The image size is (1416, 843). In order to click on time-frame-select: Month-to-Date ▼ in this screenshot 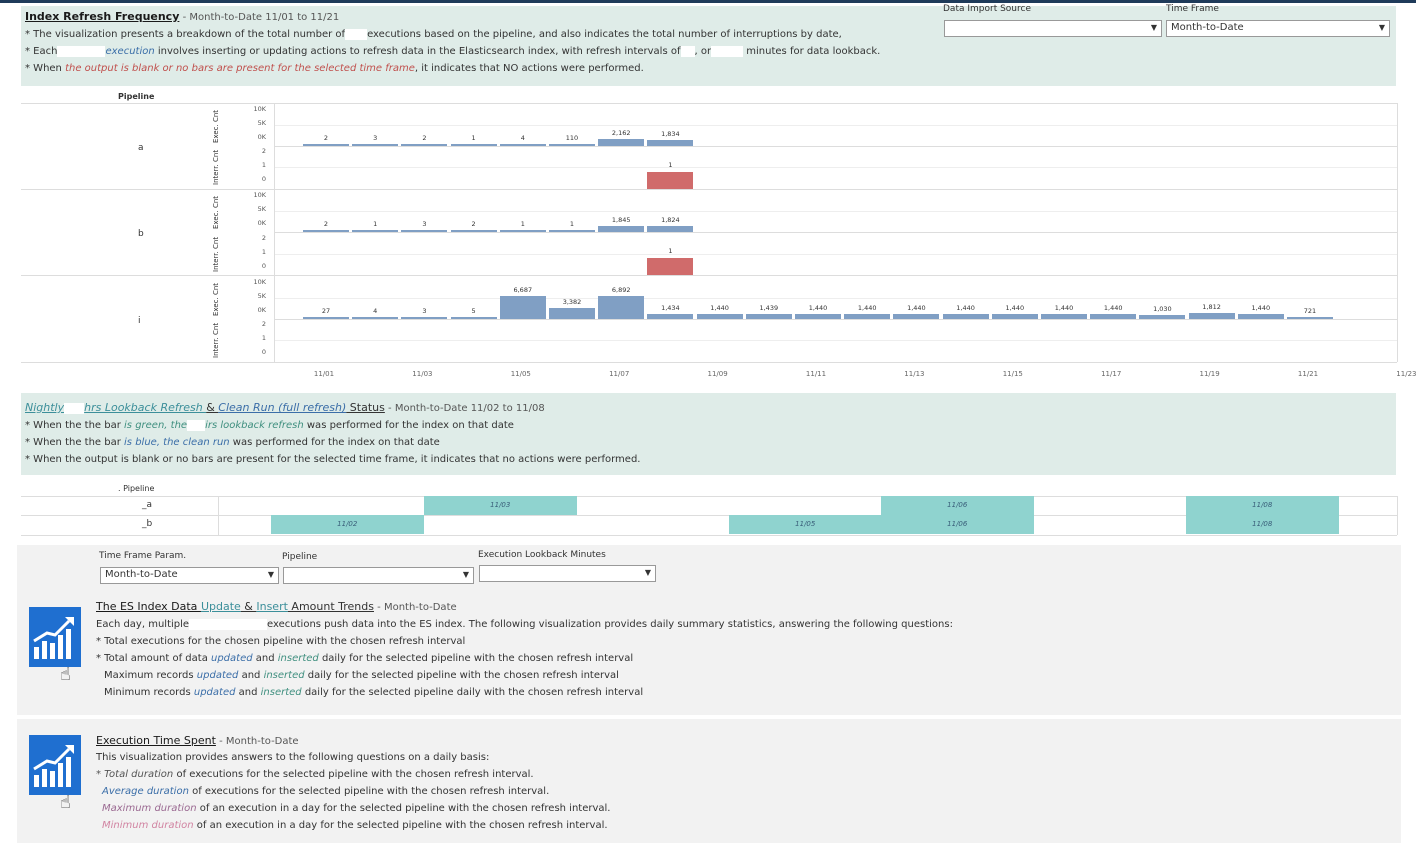, I will do `click(1278, 28)`.